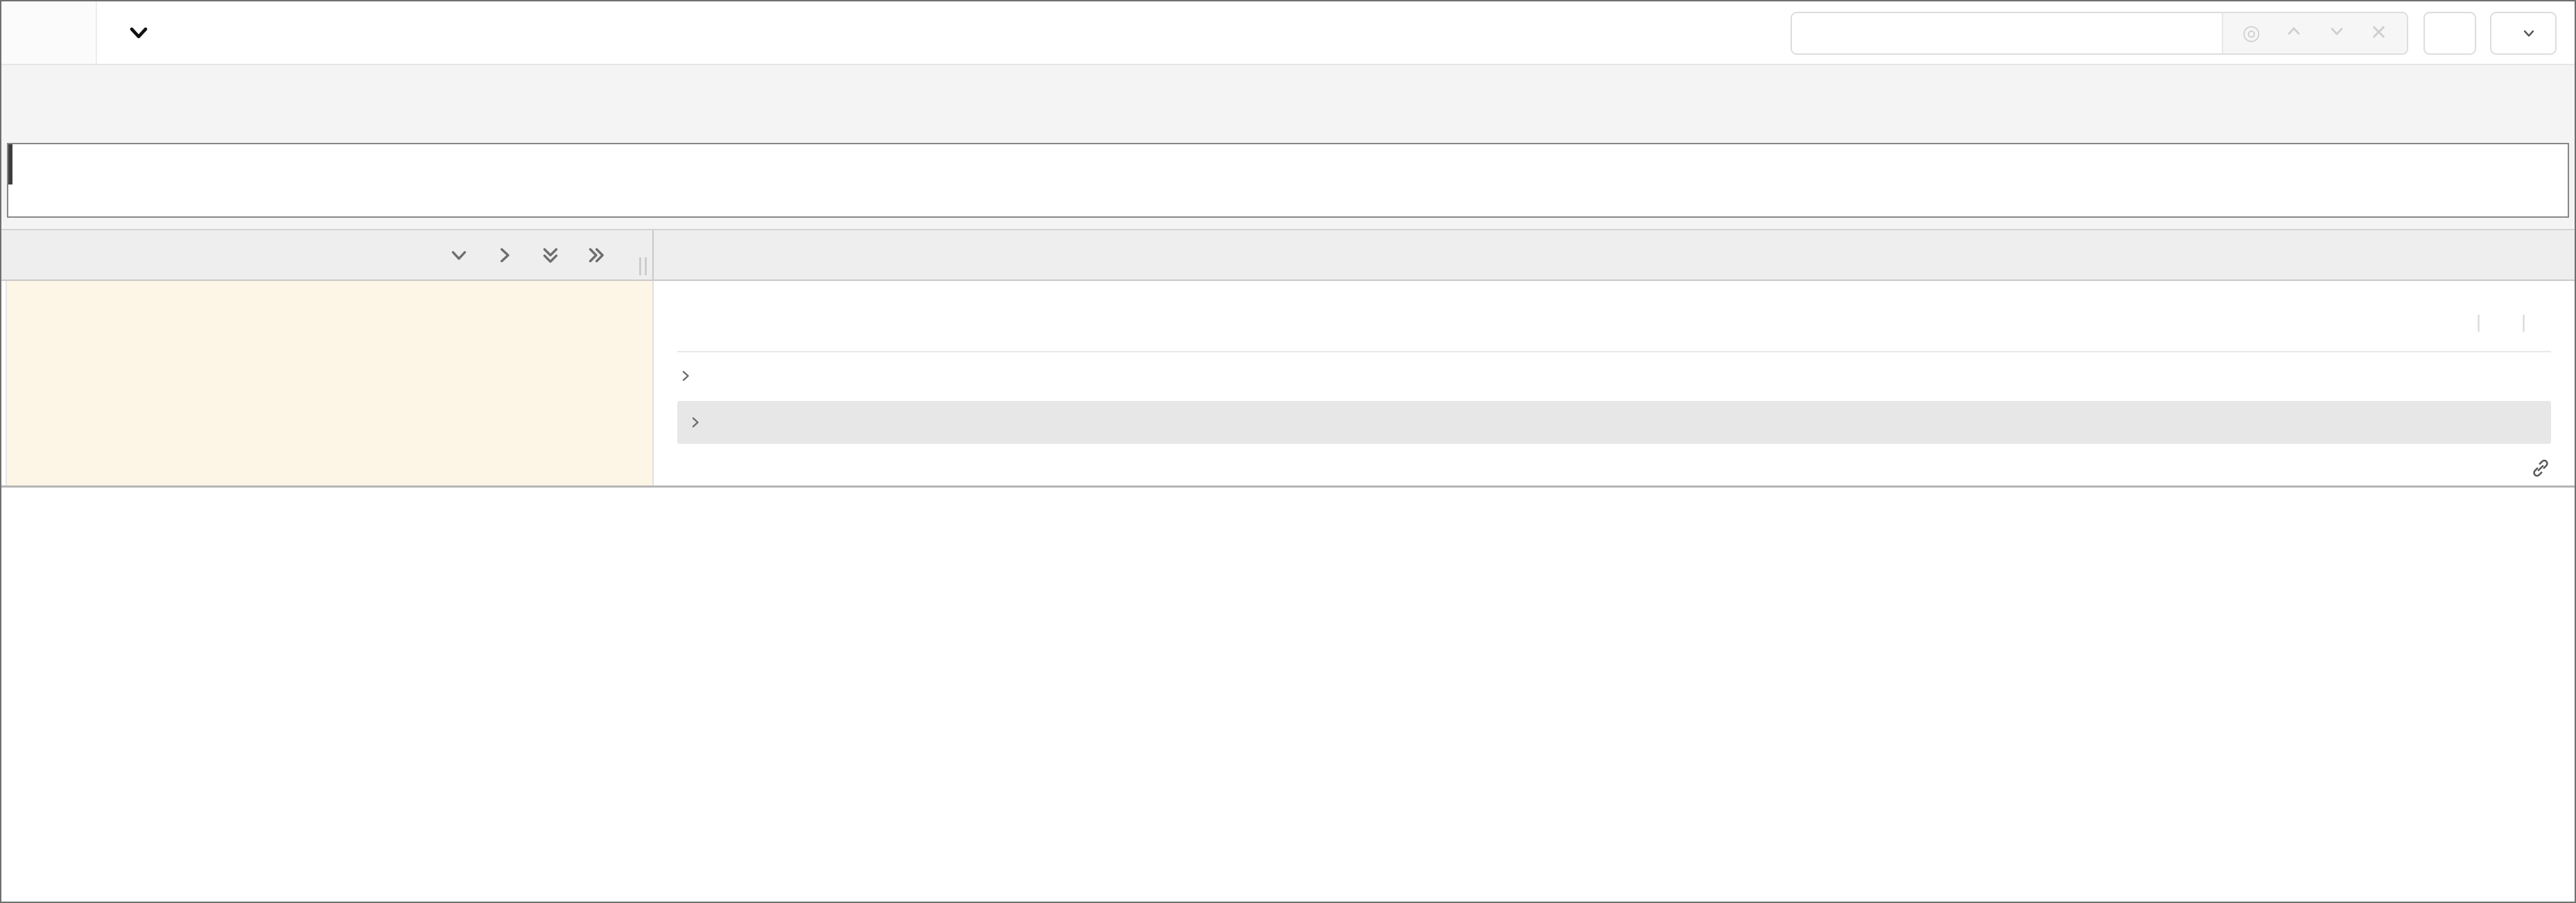 The width and height of the screenshot is (2576, 903). I want to click on trace-metadata-bar, so click(1288, 89).